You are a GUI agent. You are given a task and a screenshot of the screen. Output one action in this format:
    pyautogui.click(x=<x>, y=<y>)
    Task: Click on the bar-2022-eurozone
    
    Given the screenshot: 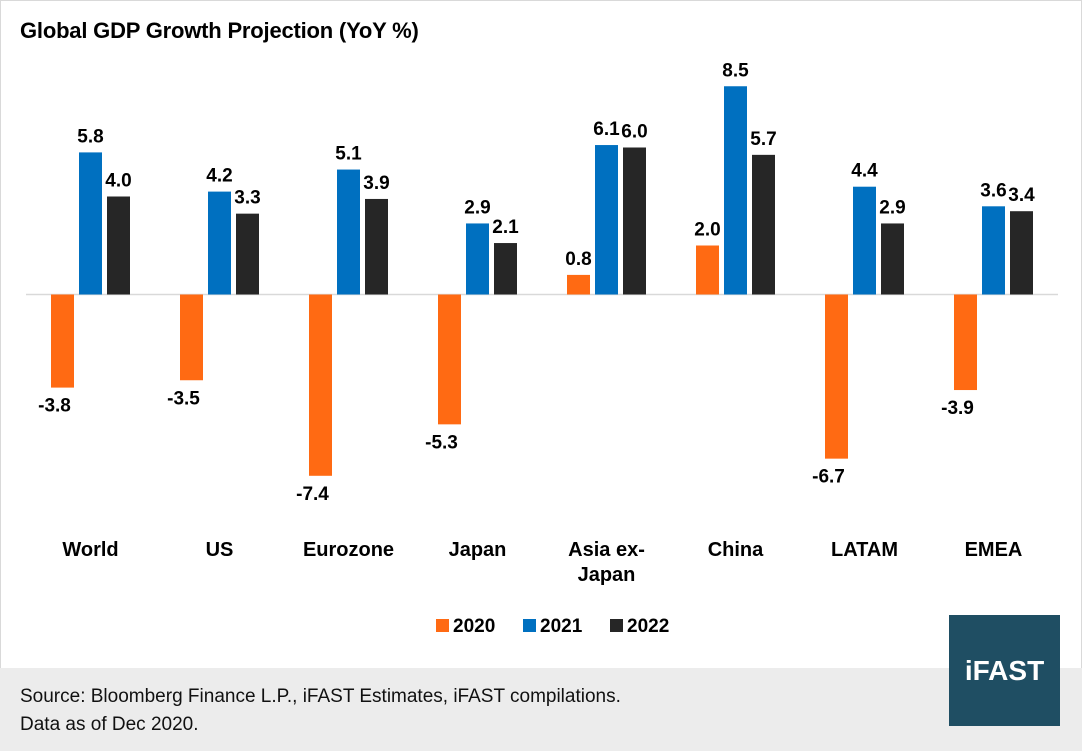 What is the action you would take?
    pyautogui.click(x=376, y=246)
    